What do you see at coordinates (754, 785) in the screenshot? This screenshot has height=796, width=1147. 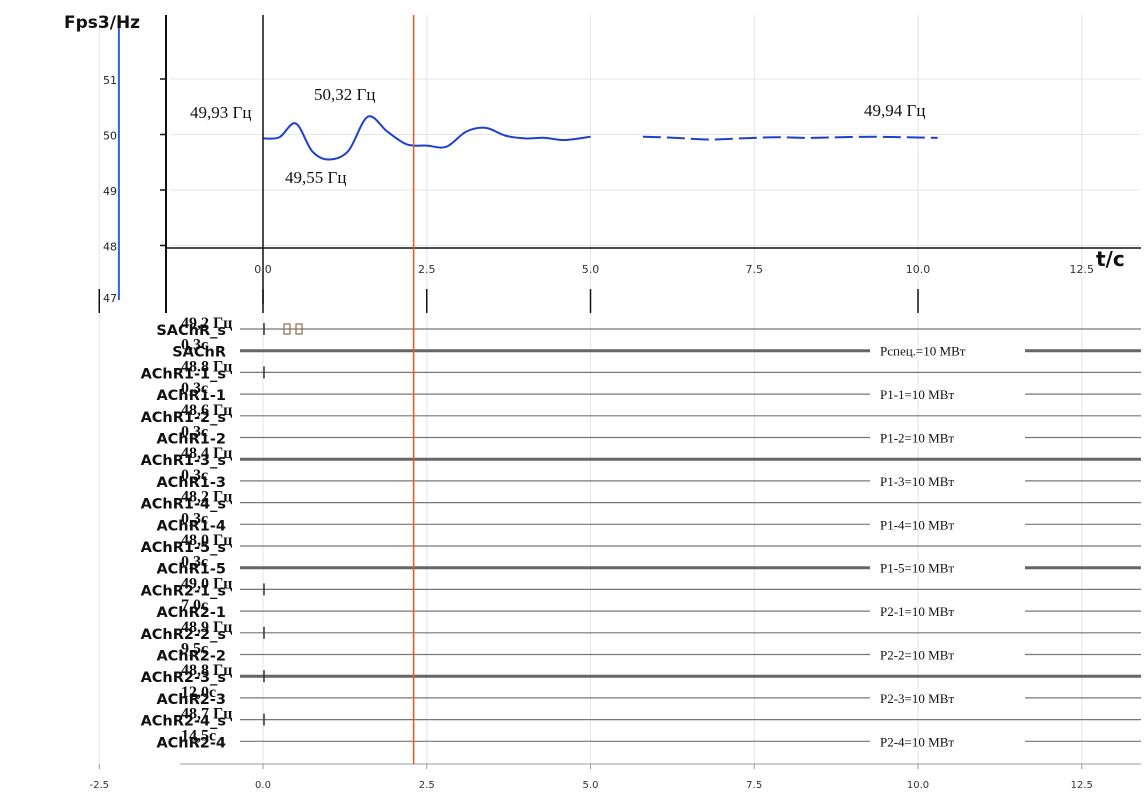 I see `x-tick-label-bottom: 7.5` at bounding box center [754, 785].